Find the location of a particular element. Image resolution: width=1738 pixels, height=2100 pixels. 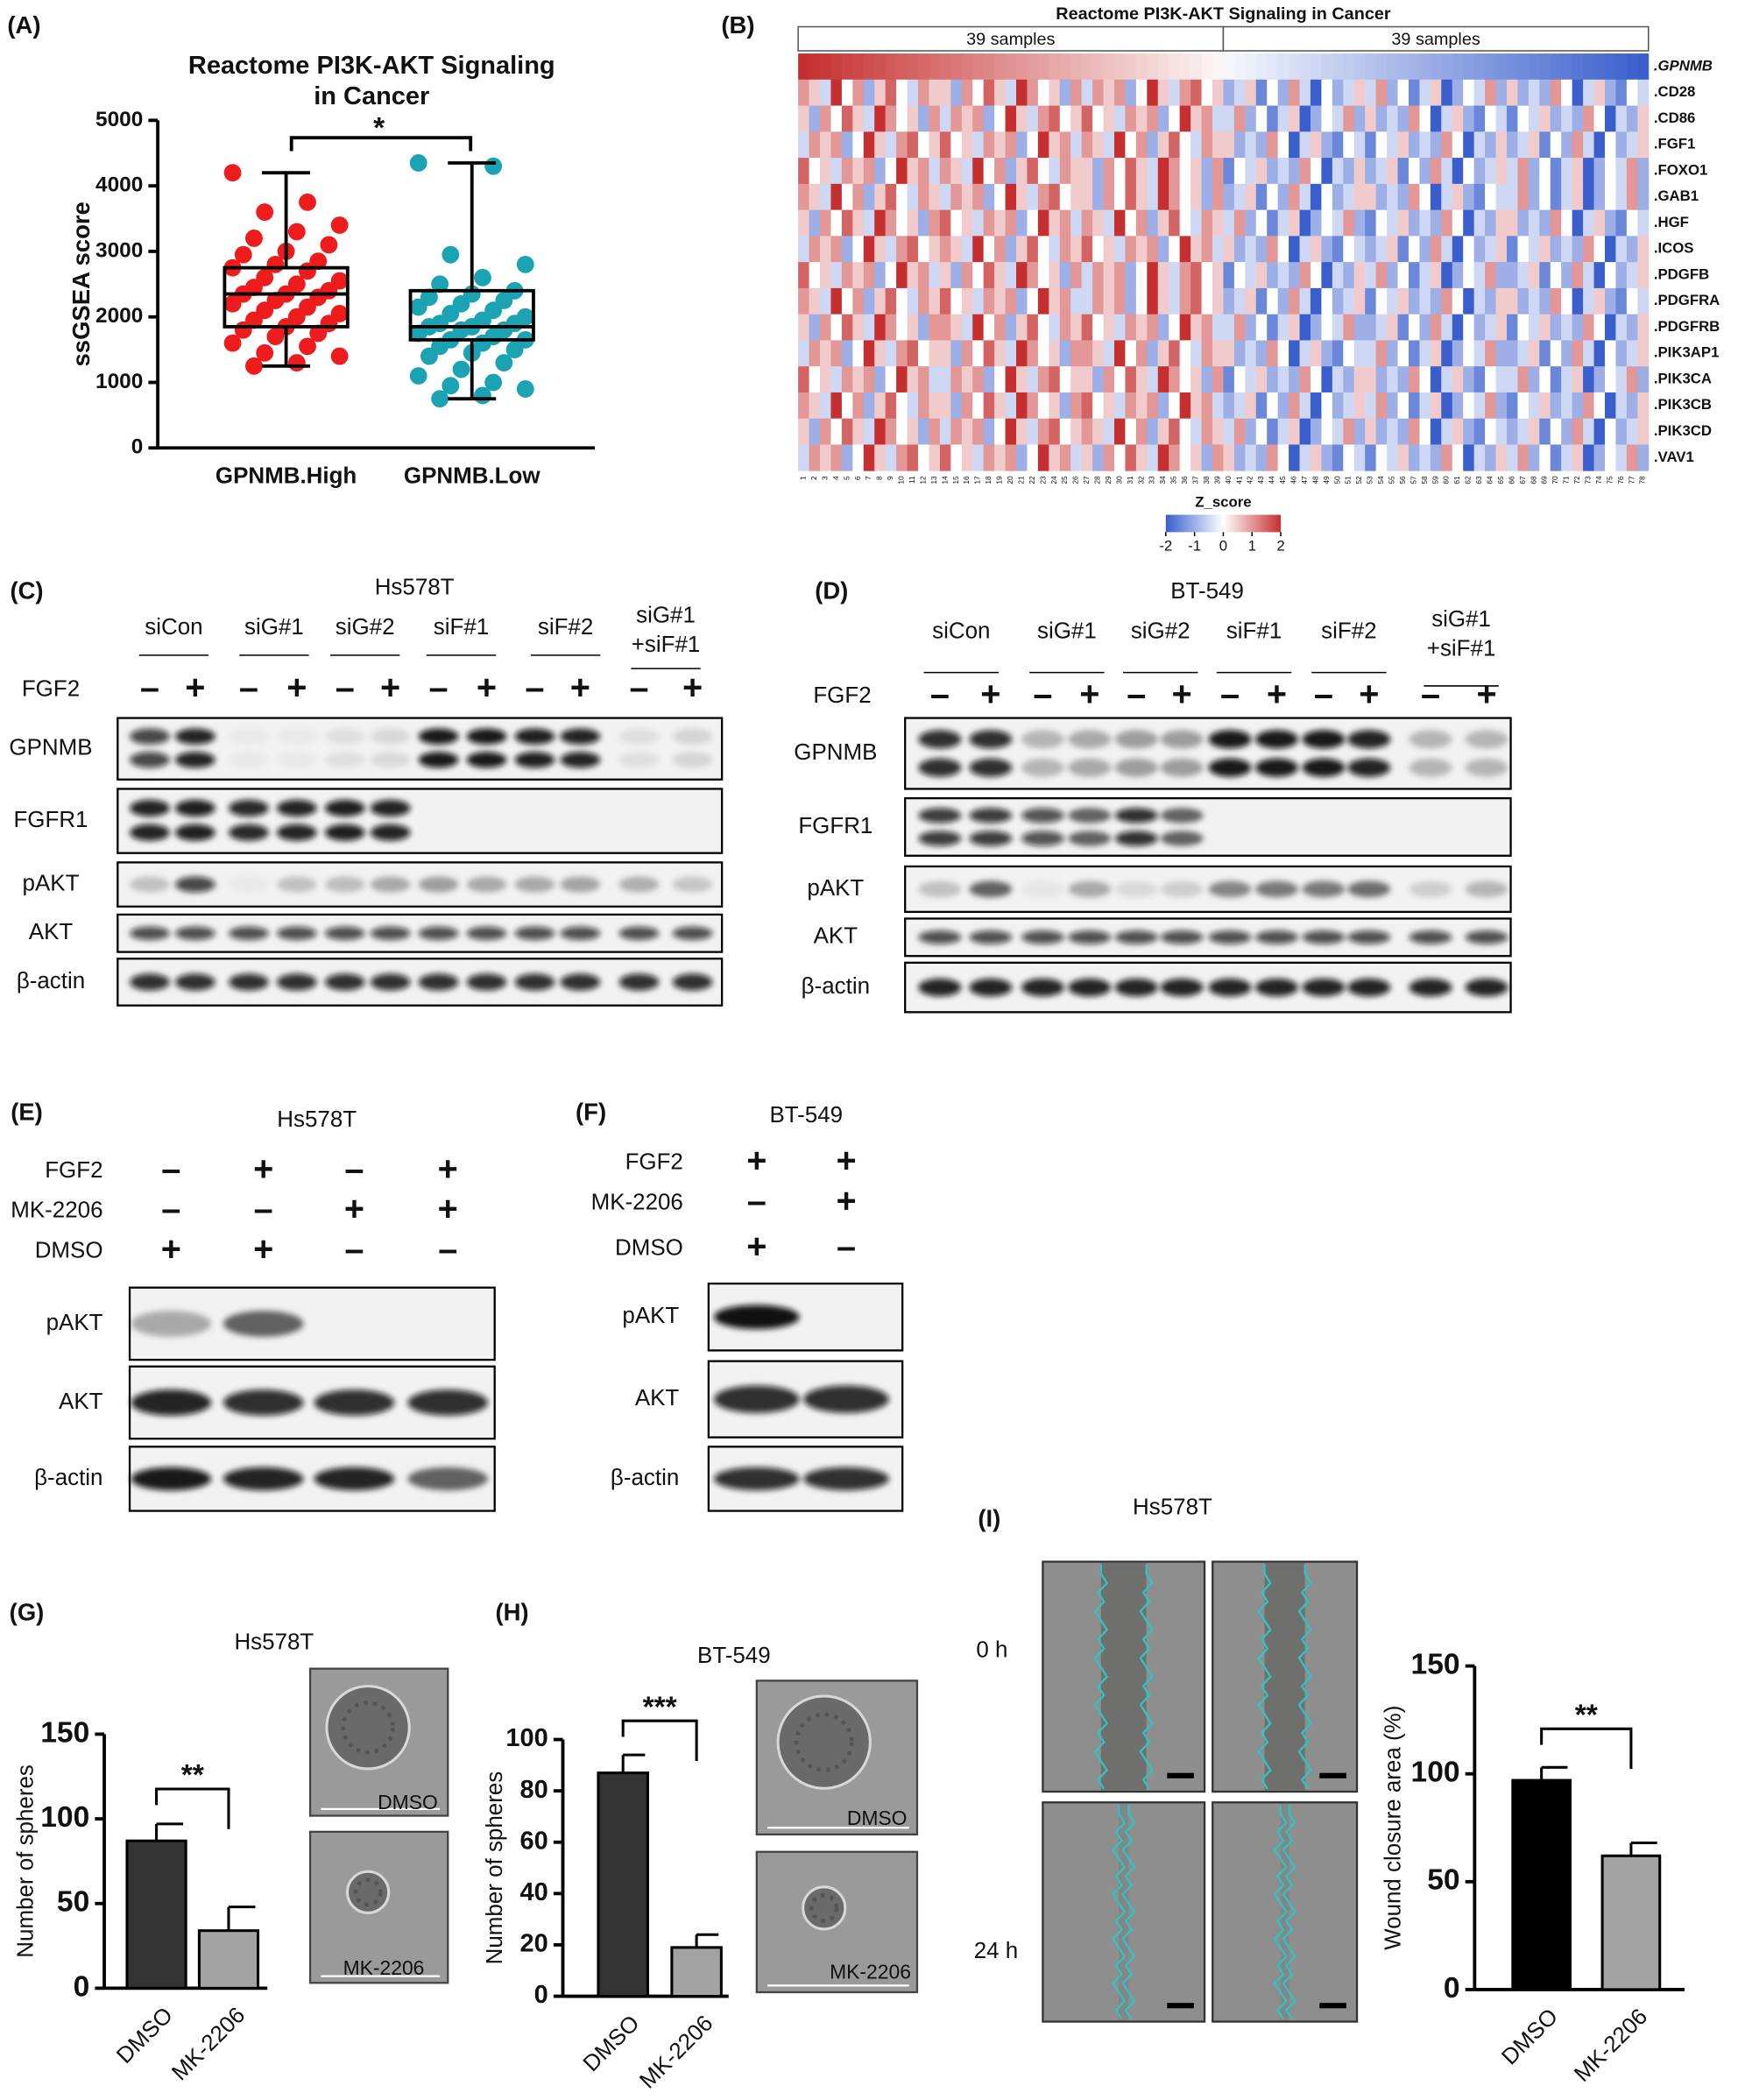

group-label: +siF#1 is located at coordinates (1461, 649).